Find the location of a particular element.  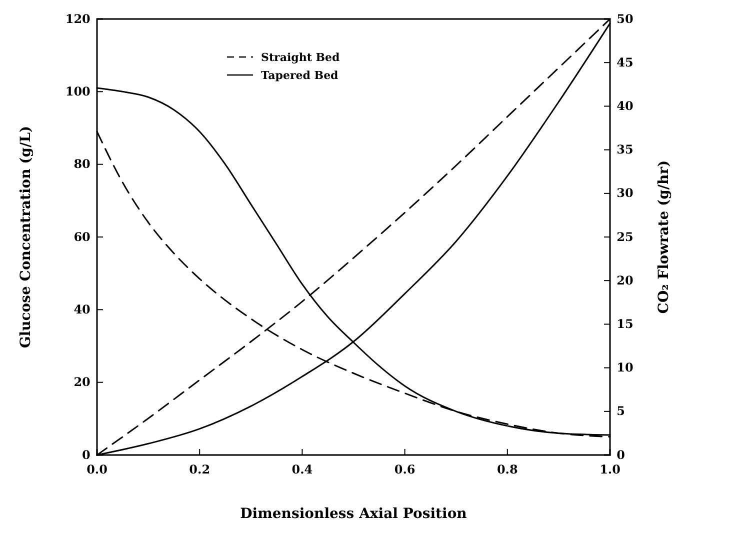

x-tick-label: 0.6 is located at coordinates (405, 469).